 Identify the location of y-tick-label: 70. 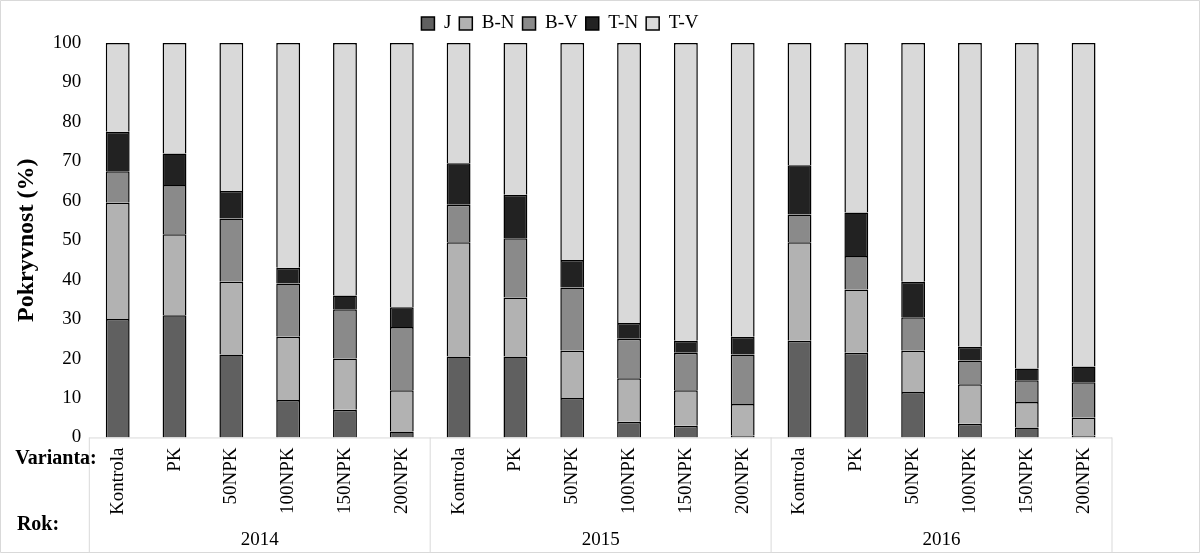
(72, 160).